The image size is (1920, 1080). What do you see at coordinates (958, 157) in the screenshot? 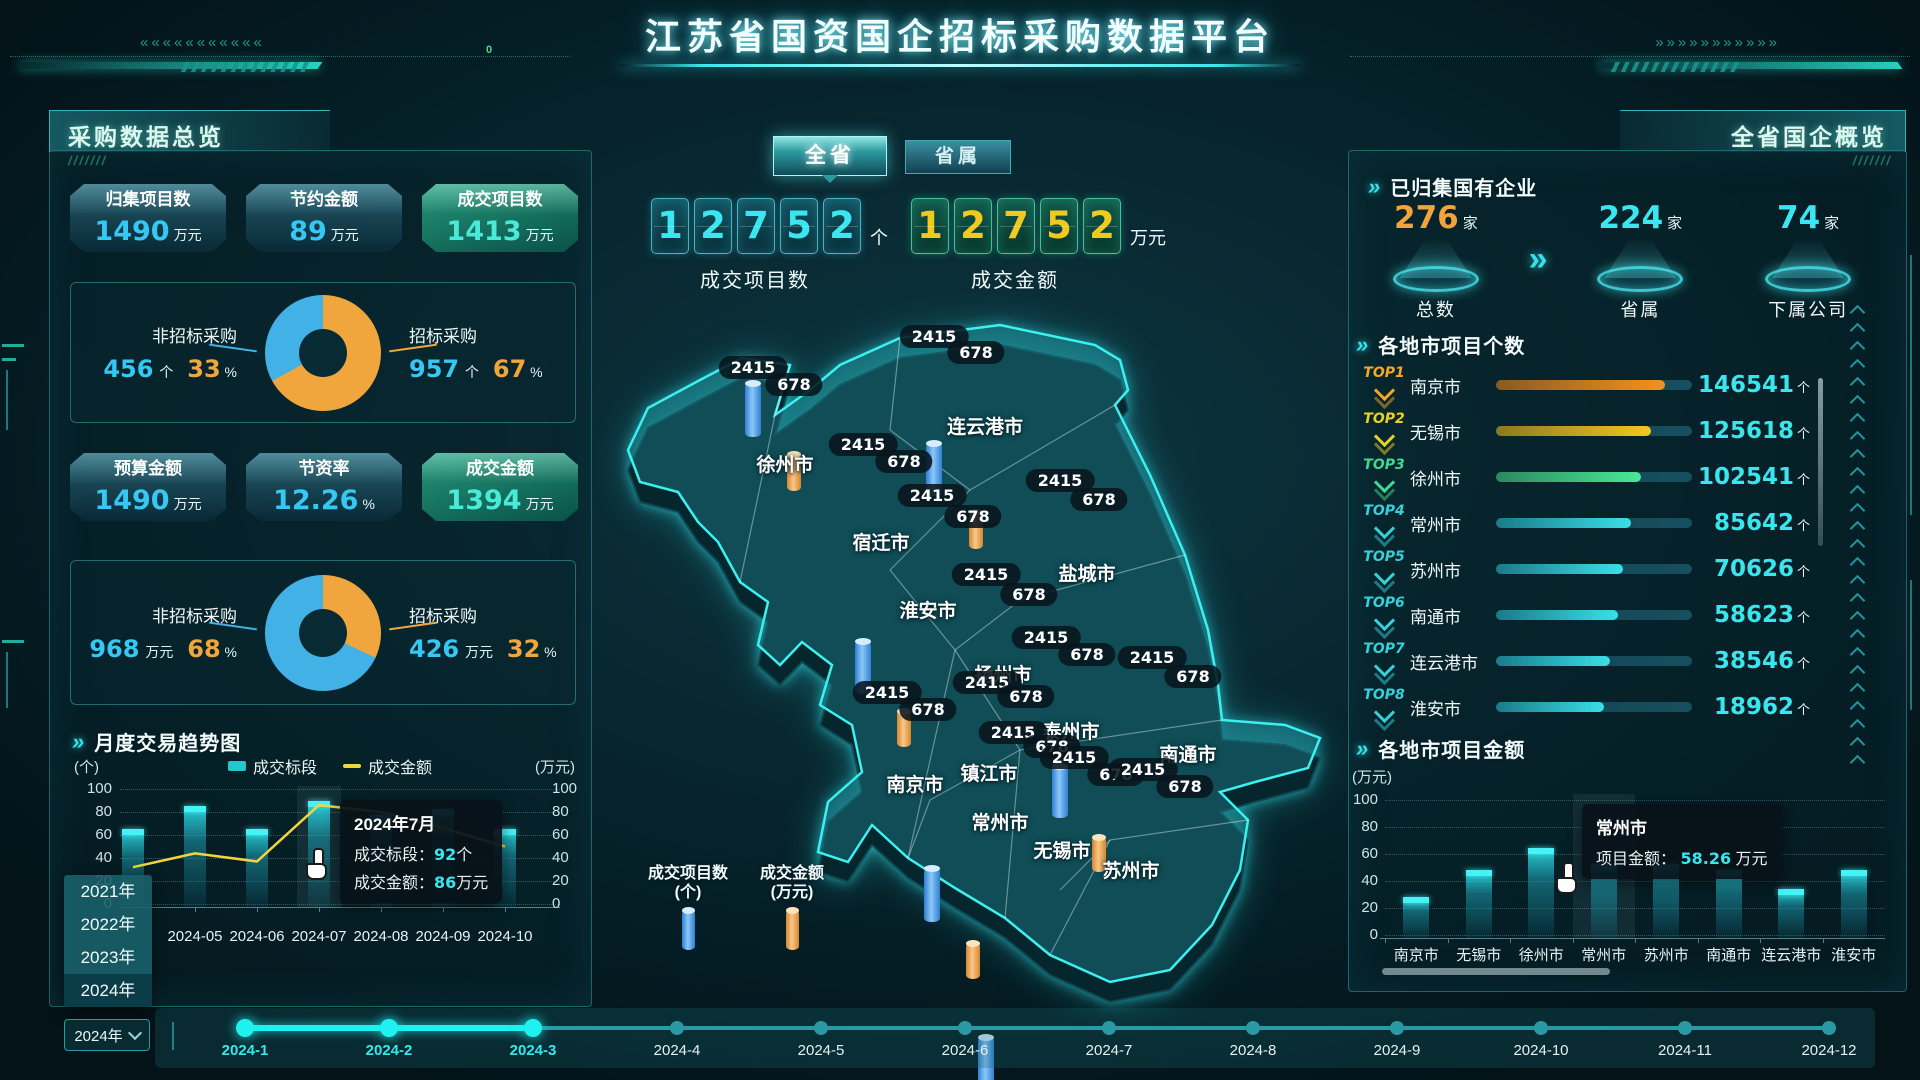
I see `tab-provincial: 省属` at bounding box center [958, 157].